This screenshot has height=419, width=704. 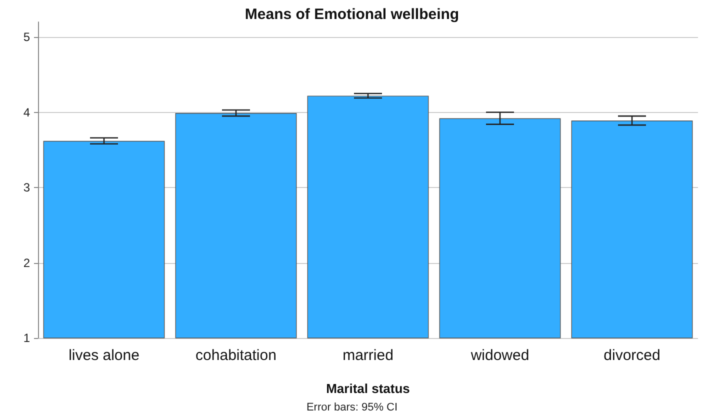 I want to click on x-tick-label: widowed, so click(x=500, y=355).